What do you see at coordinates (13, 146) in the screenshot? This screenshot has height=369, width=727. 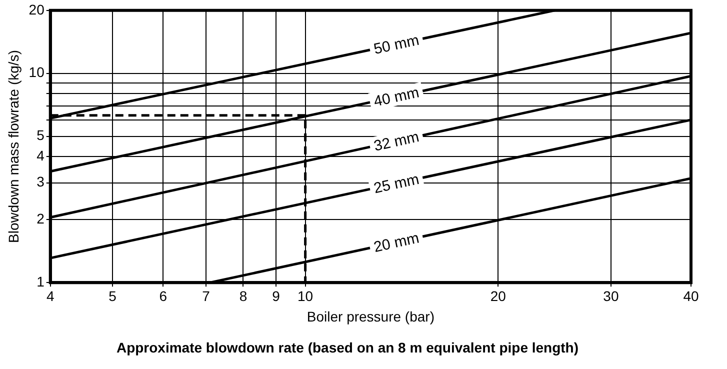 I see `y-axis-title: Blowdown mass flowrate (kg/s)` at bounding box center [13, 146].